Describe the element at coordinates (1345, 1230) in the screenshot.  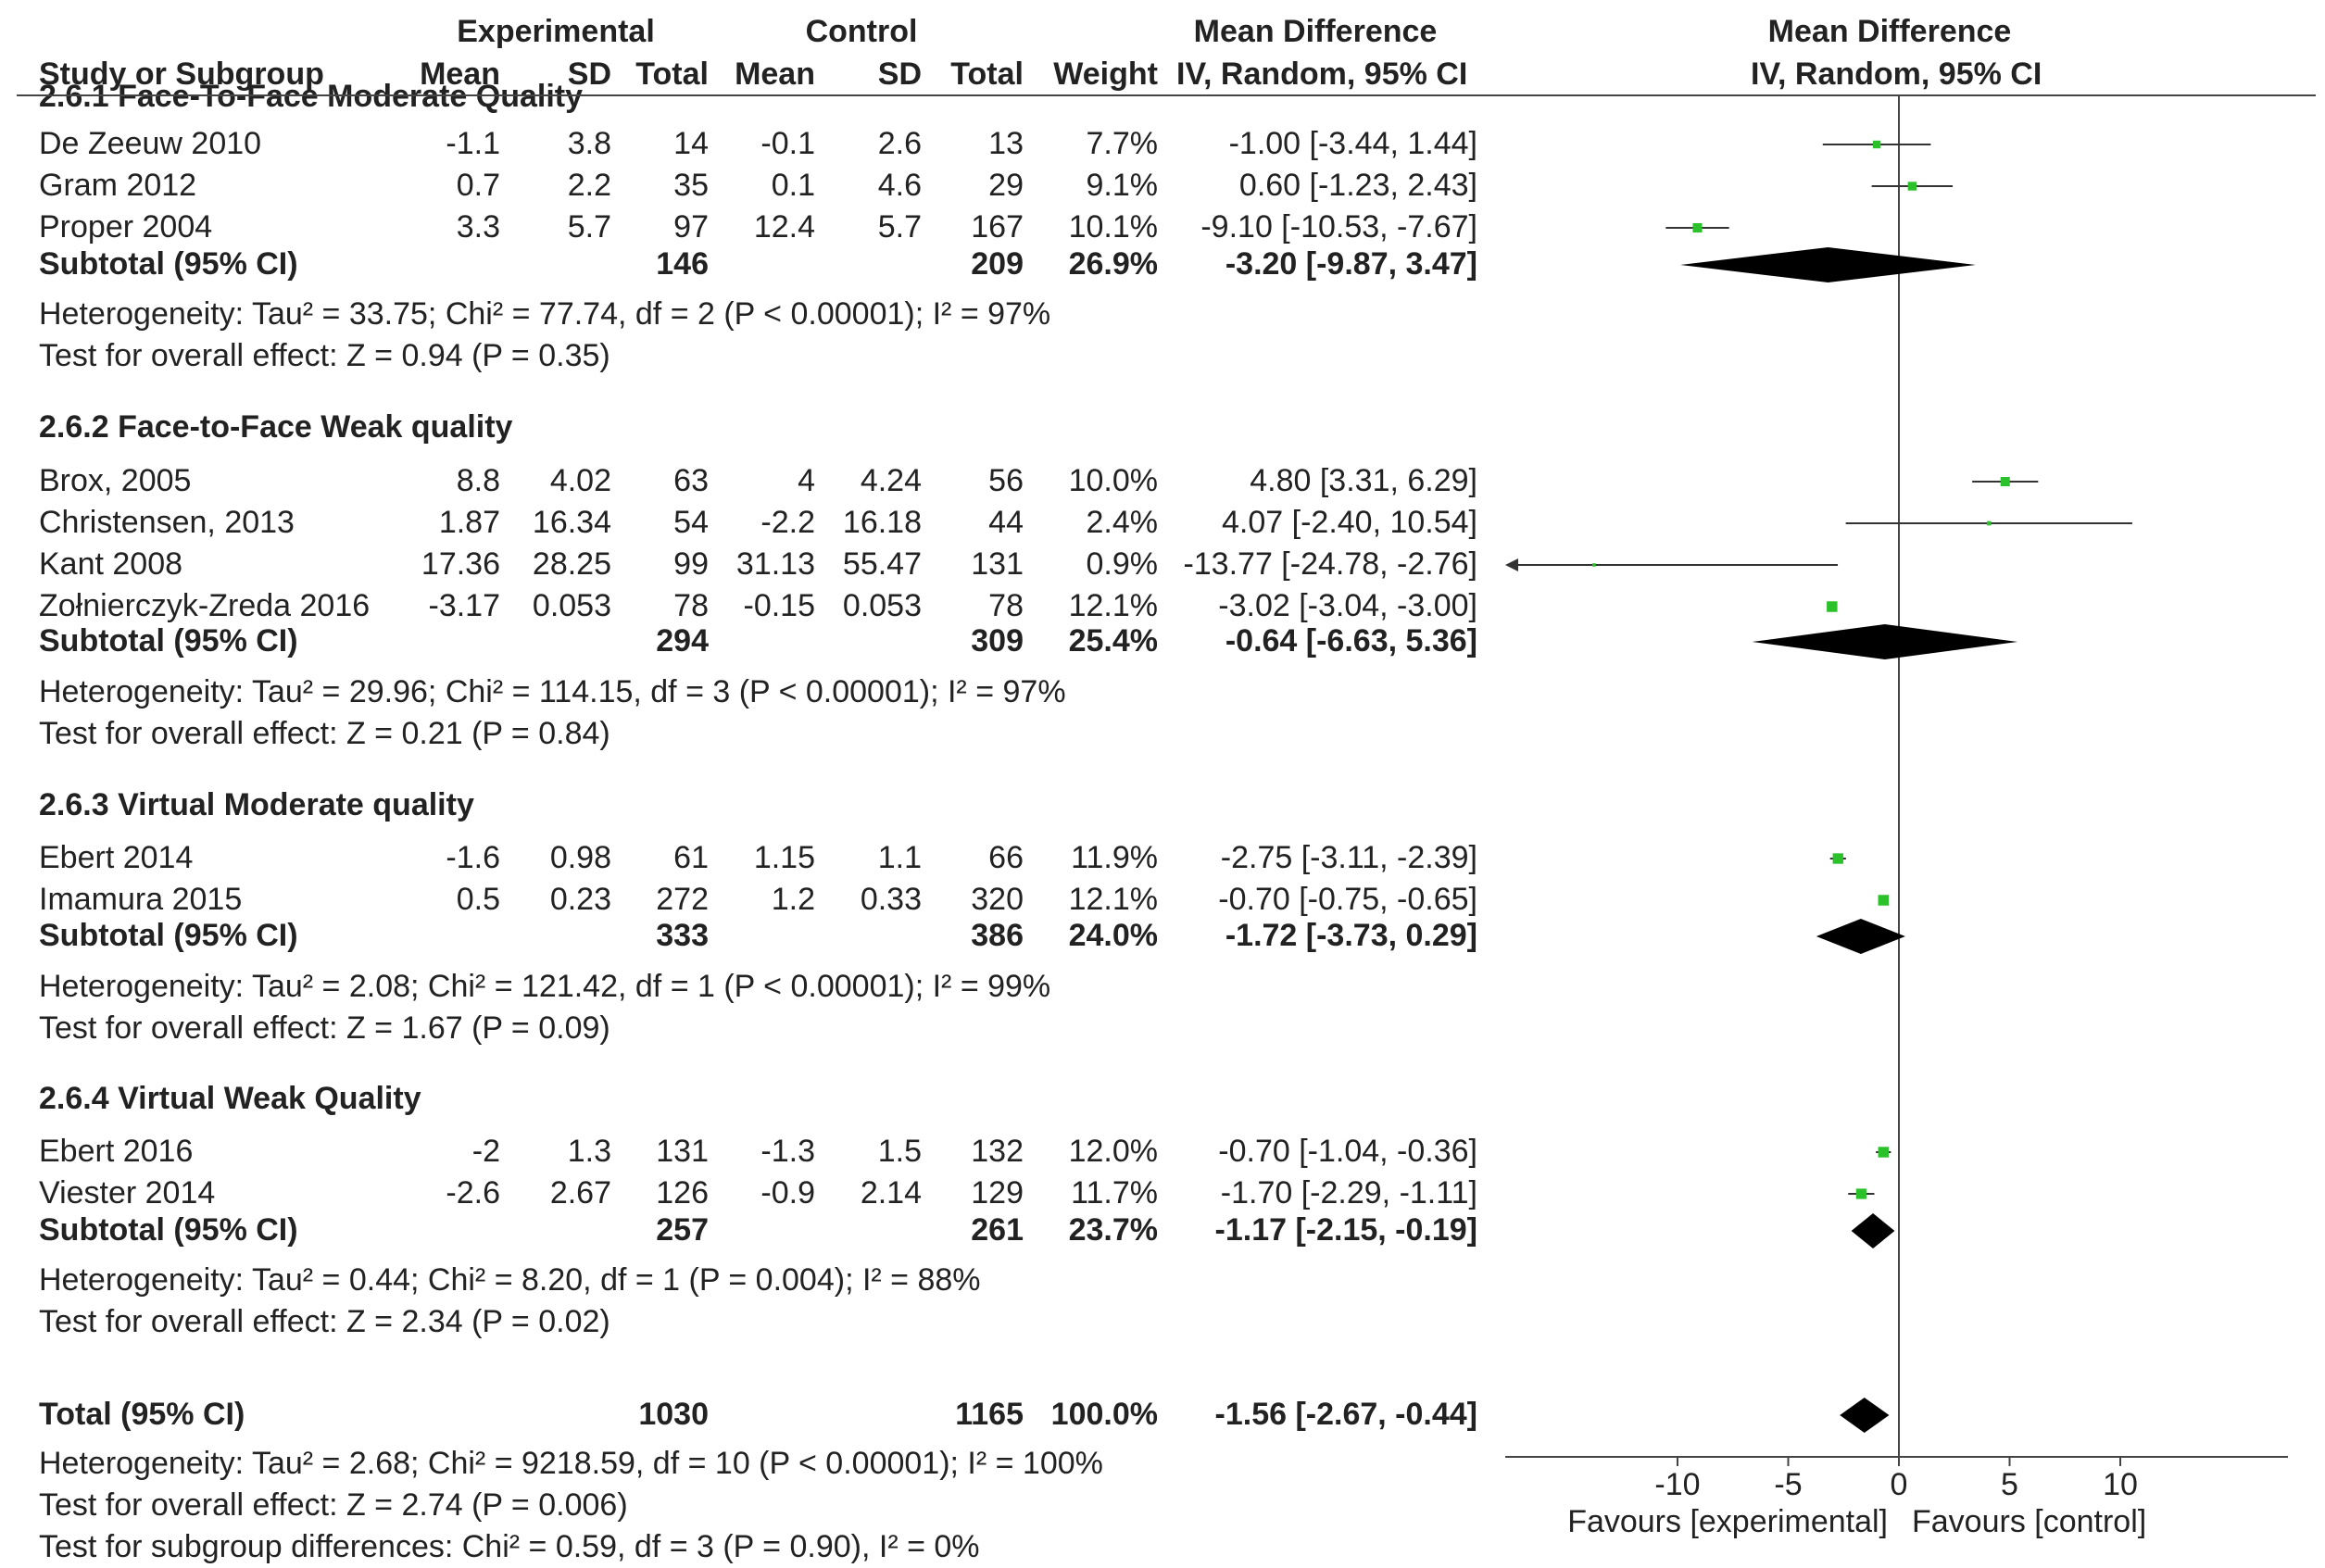
I see `subtotal-ci: -1.17 [-2.15, -0.19]` at that location.